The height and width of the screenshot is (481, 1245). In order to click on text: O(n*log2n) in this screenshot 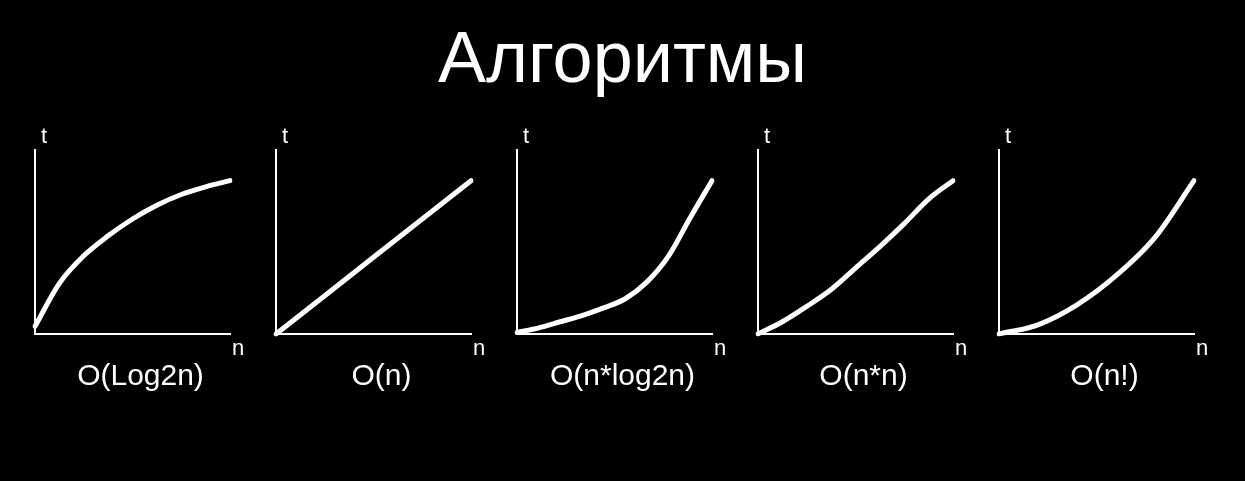, I will do `click(622, 375)`.